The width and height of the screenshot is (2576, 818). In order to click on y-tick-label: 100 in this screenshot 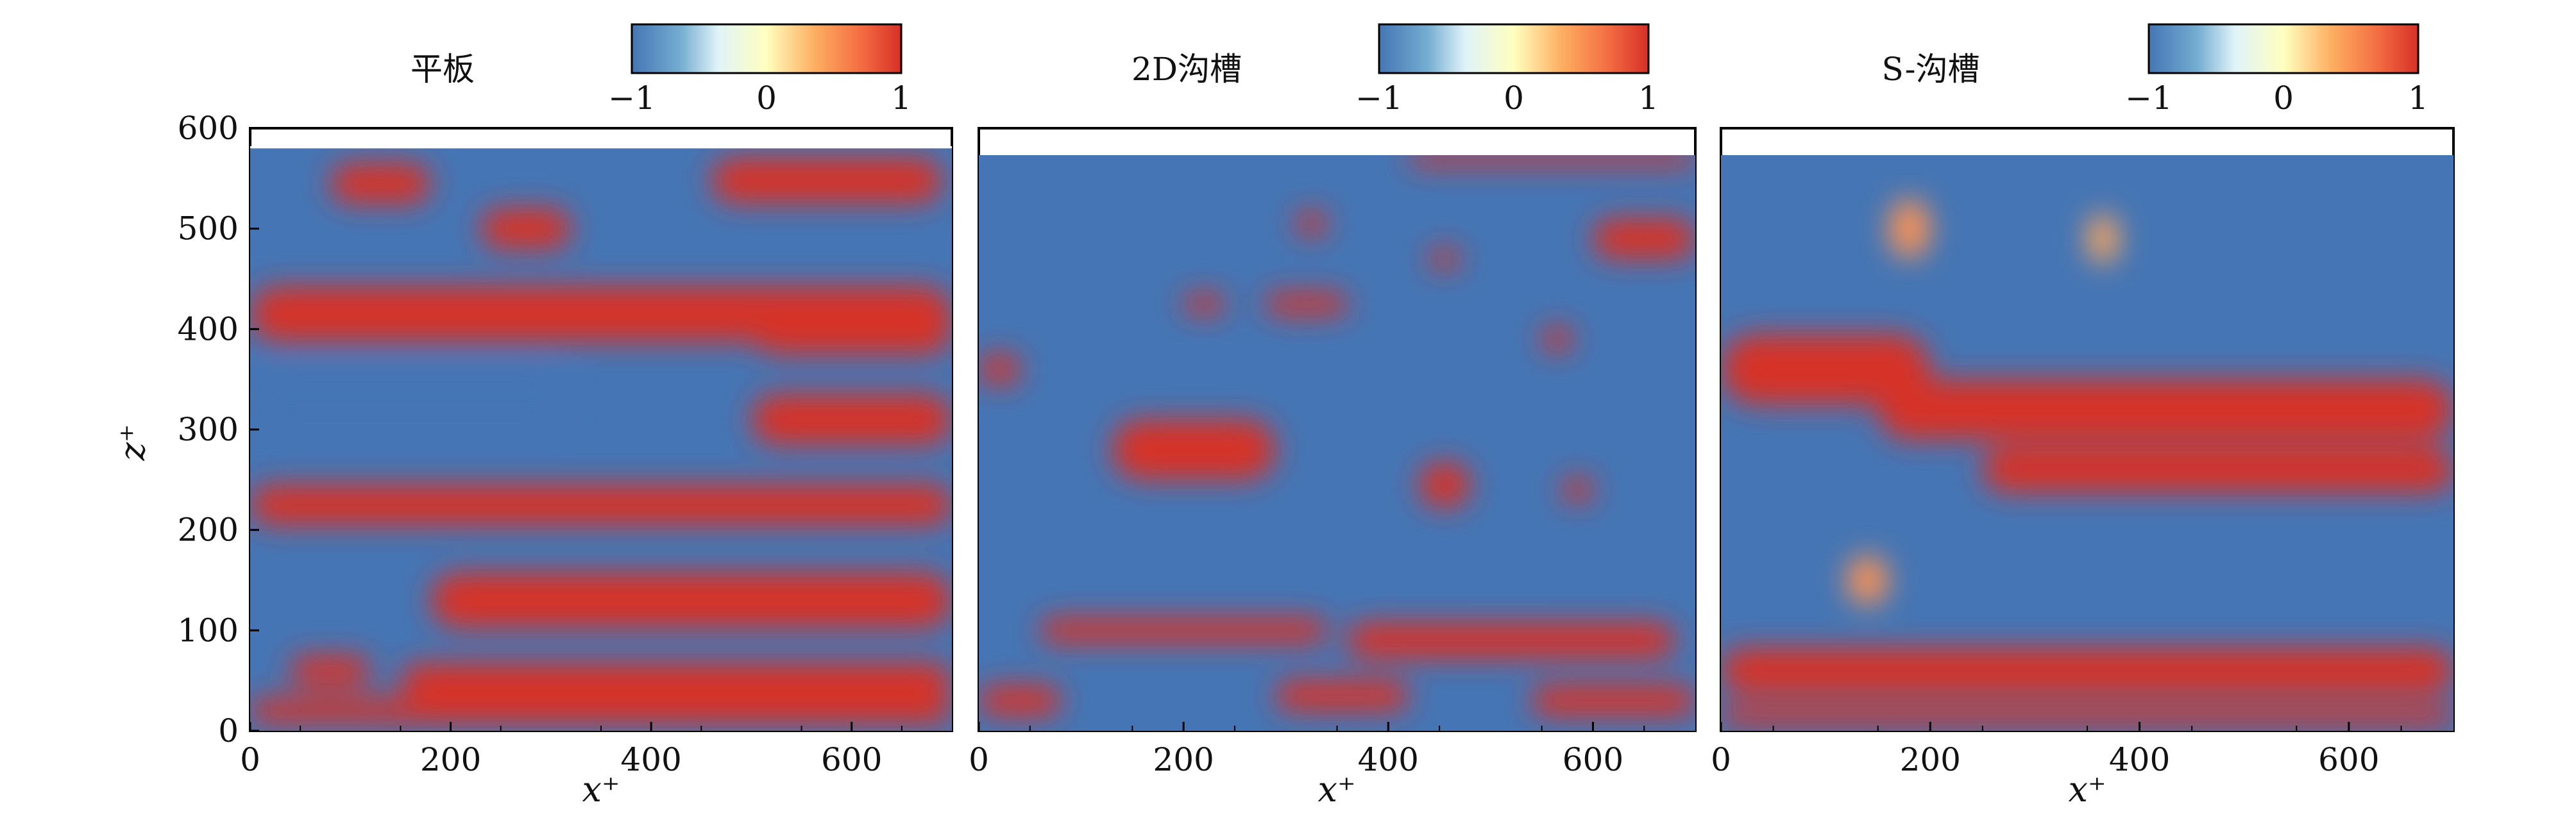, I will do `click(208, 630)`.